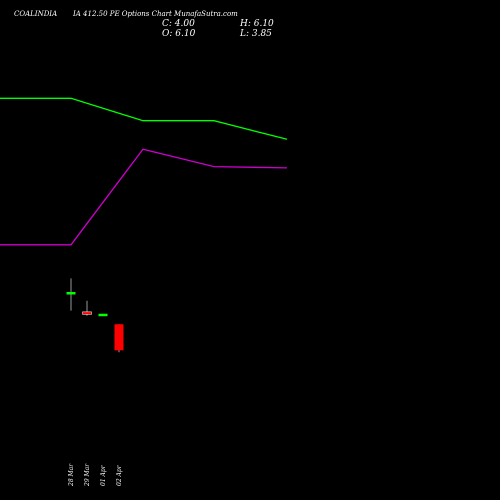  Describe the element at coordinates (95, 315) in the screenshot. I see `candles` at that location.